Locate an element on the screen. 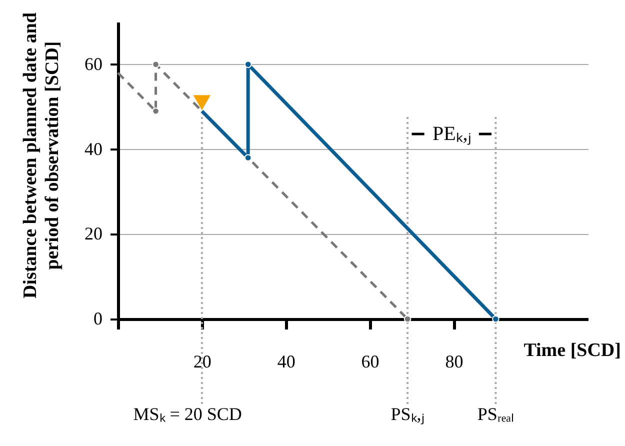  ref-line-label: MSₖ = 20 SCD is located at coordinates (187, 414).